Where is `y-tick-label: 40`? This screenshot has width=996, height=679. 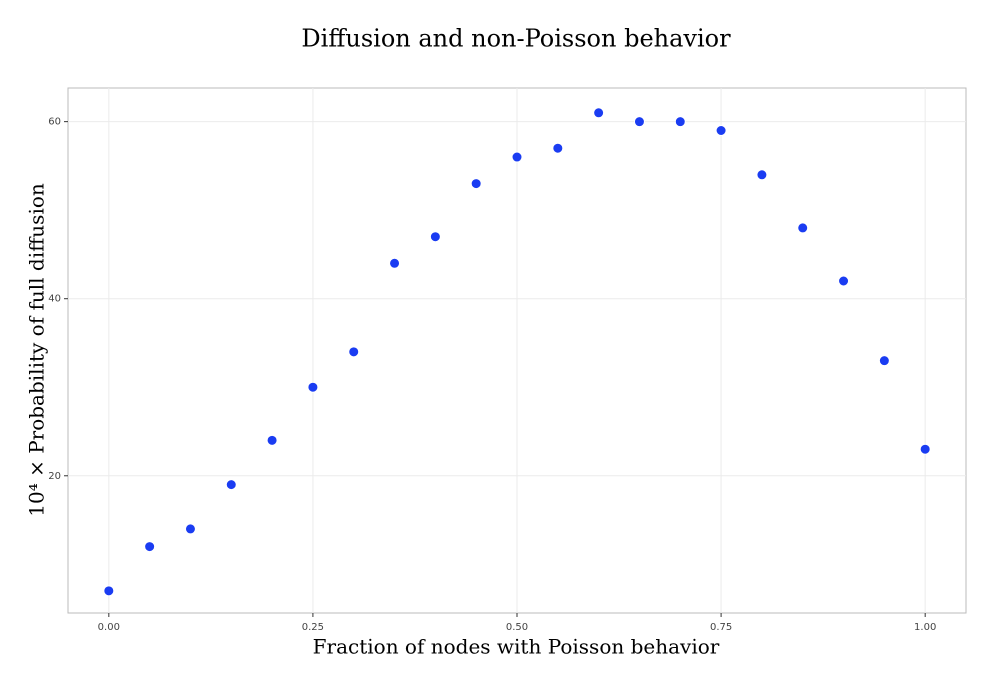
y-tick-label: 40 is located at coordinates (54, 299).